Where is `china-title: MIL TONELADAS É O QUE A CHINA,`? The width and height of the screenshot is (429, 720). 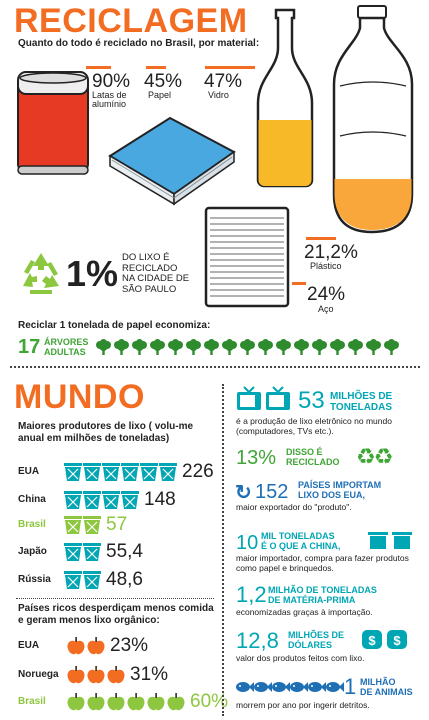
china-title: MIL TONELADAS É O QUE A CHINA, is located at coordinates (300, 541).